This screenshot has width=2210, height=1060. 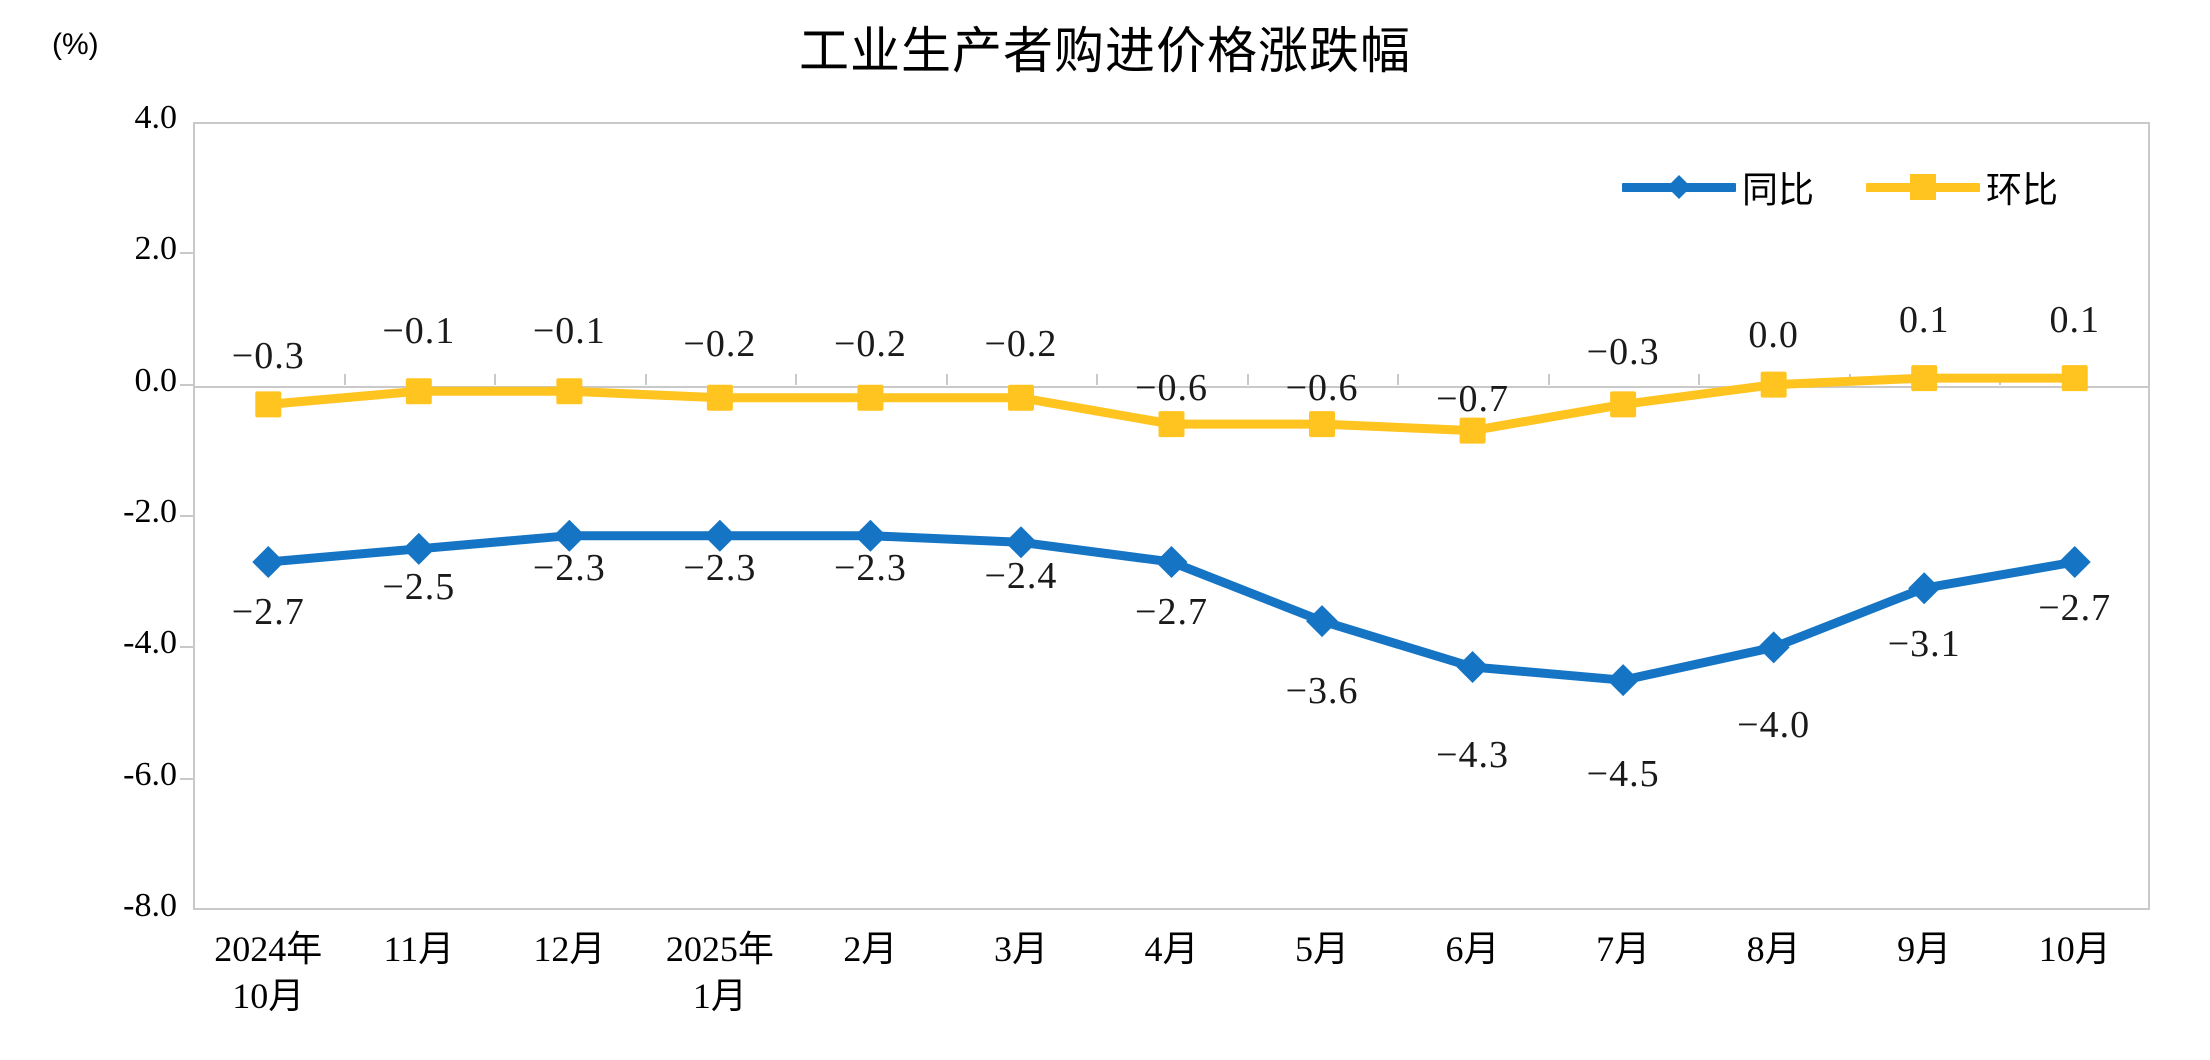 I want to click on data-label: −4.0, so click(x=1774, y=725).